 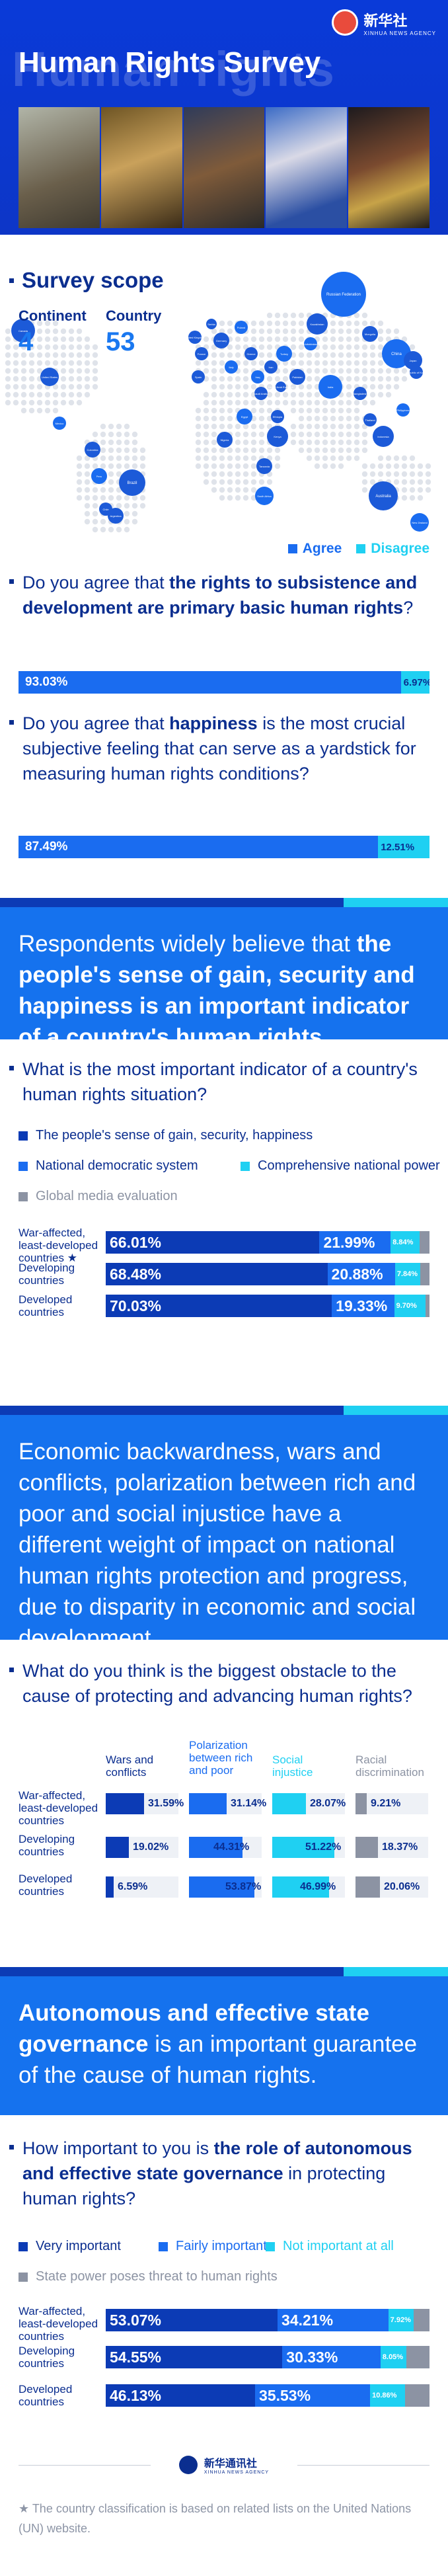 I want to click on q4-row-label: Developing countries, so click(x=47, y=1845).